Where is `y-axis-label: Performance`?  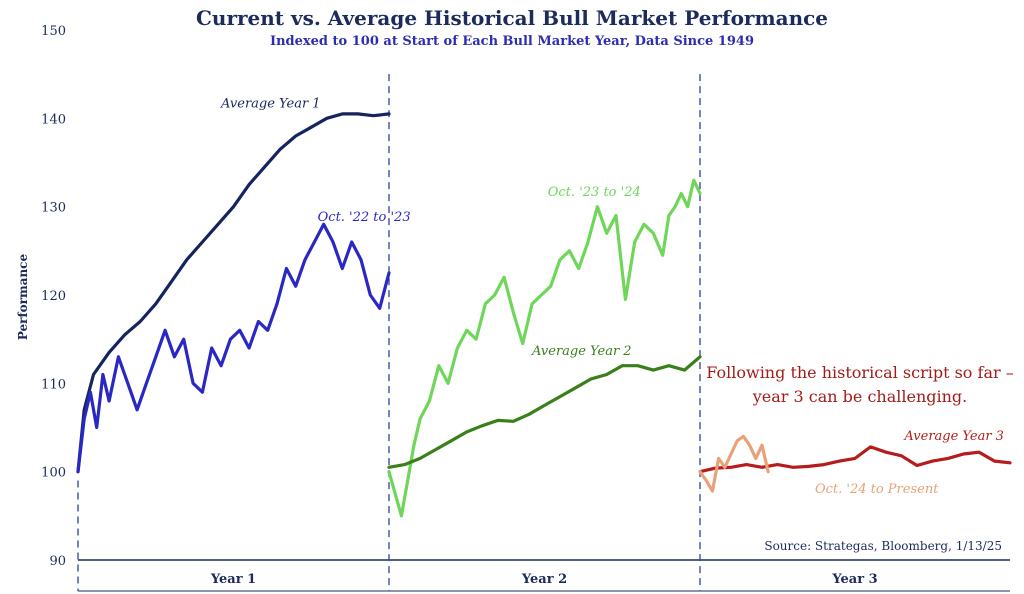 y-axis-label: Performance is located at coordinates (23, 297).